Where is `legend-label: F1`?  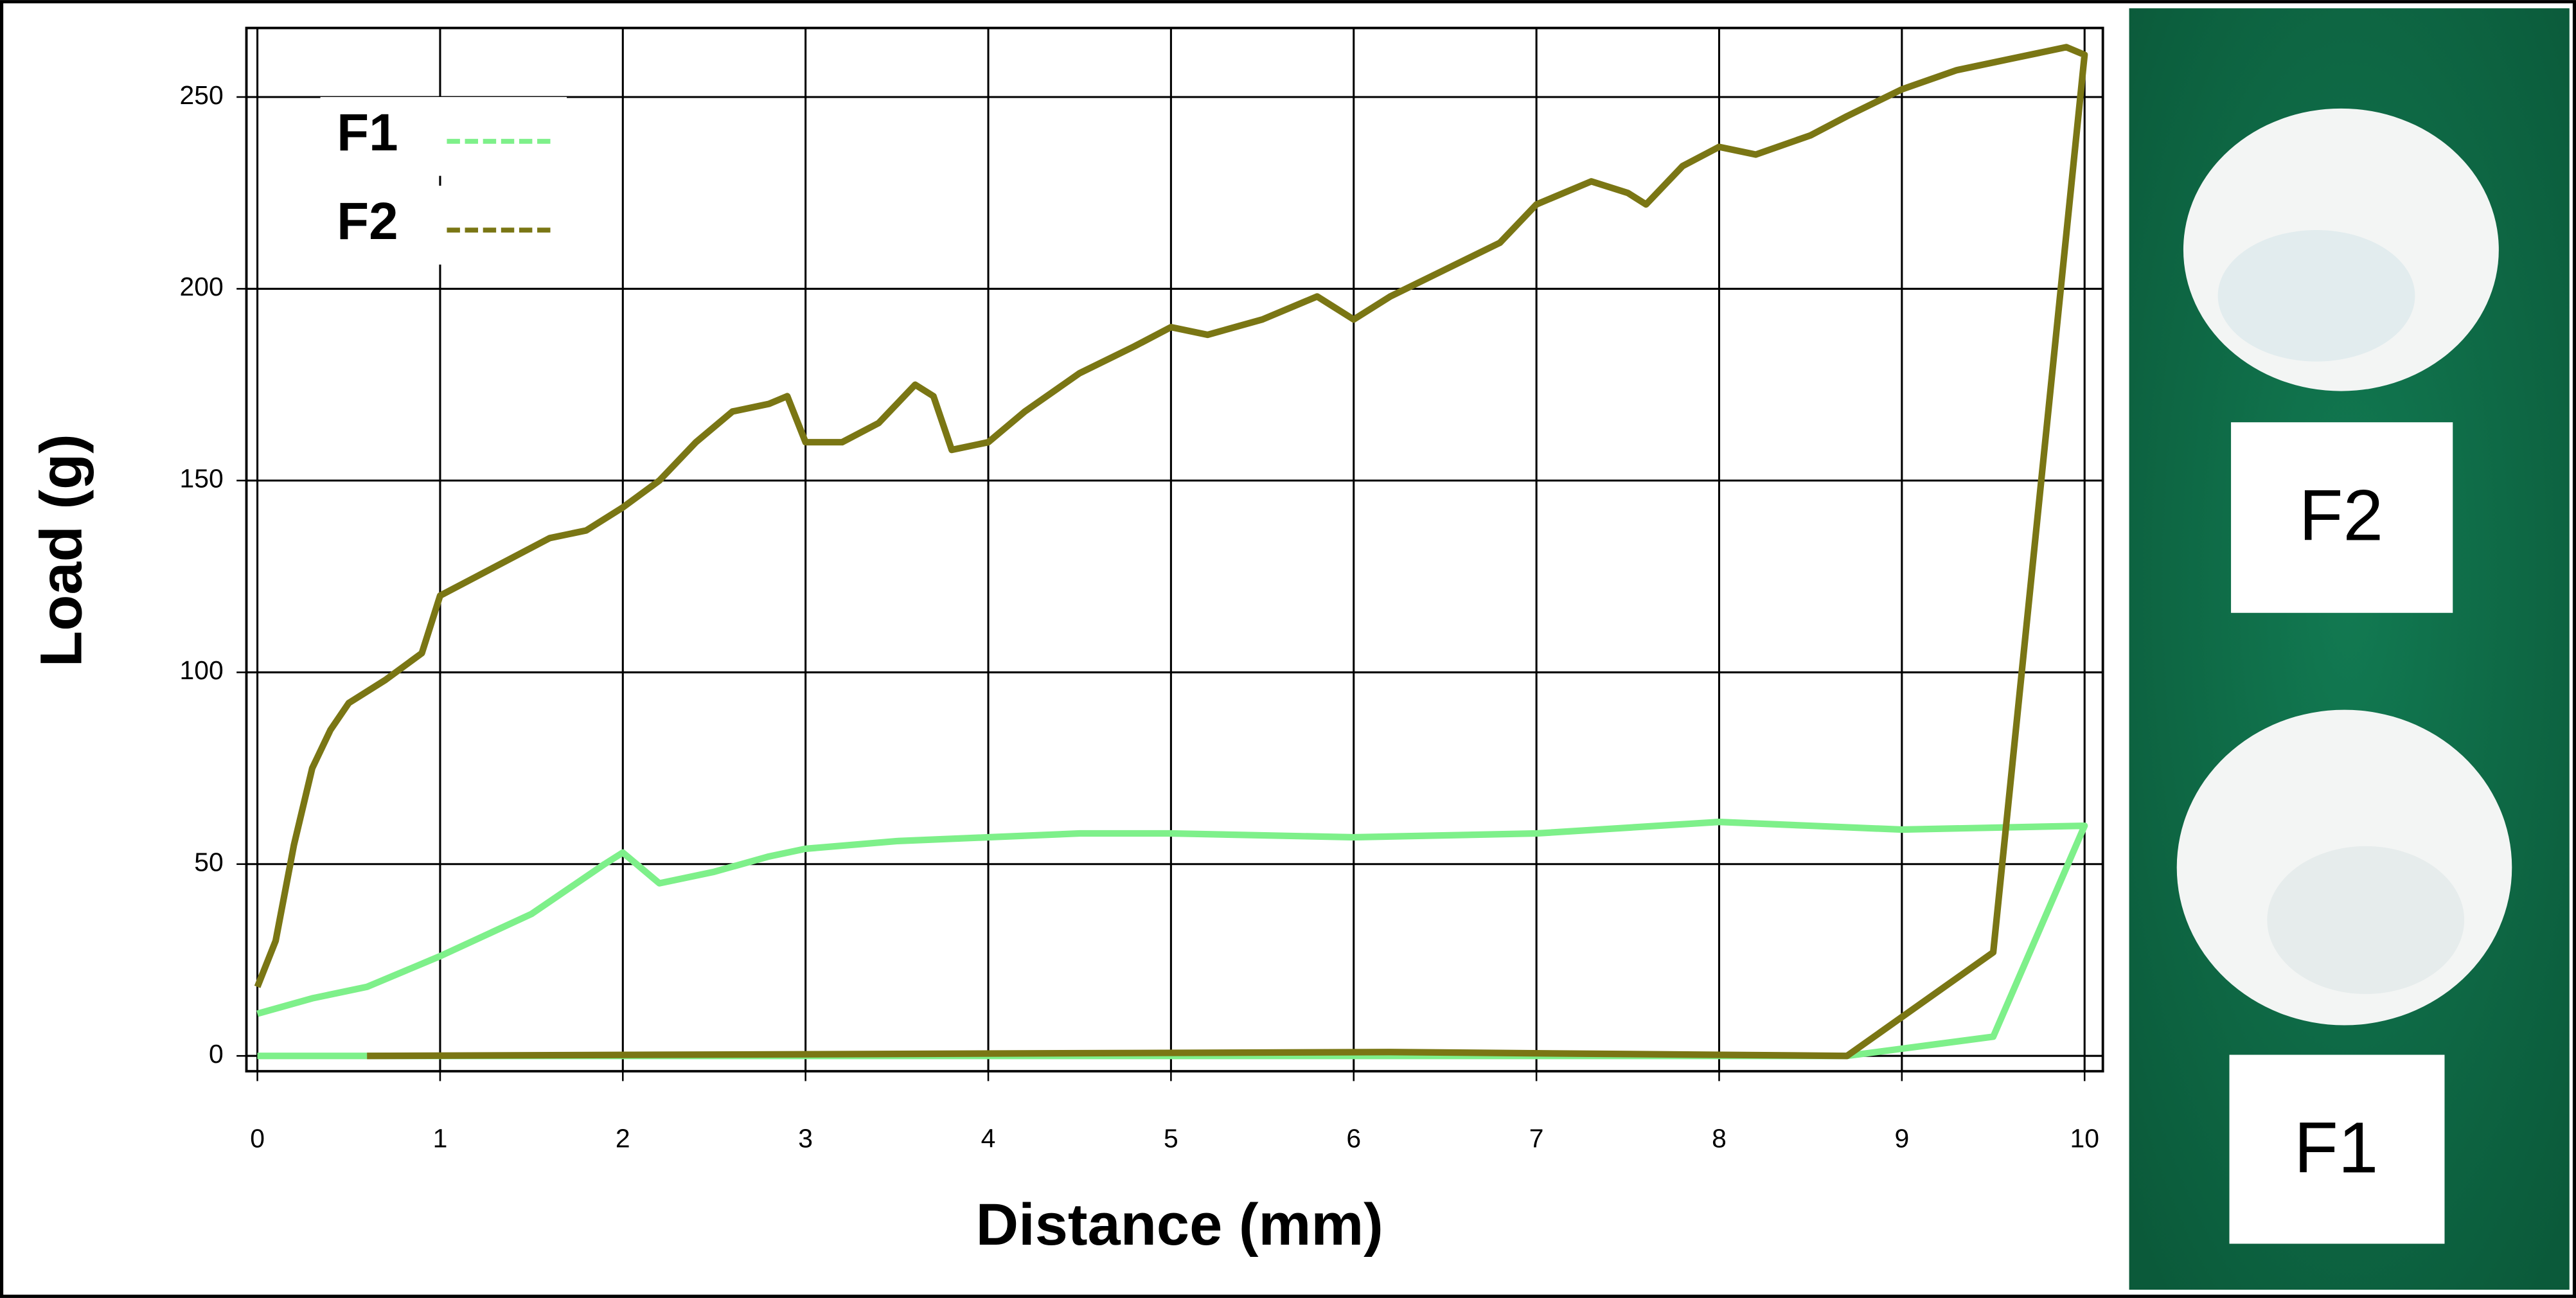 legend-label: F1 is located at coordinates (368, 132).